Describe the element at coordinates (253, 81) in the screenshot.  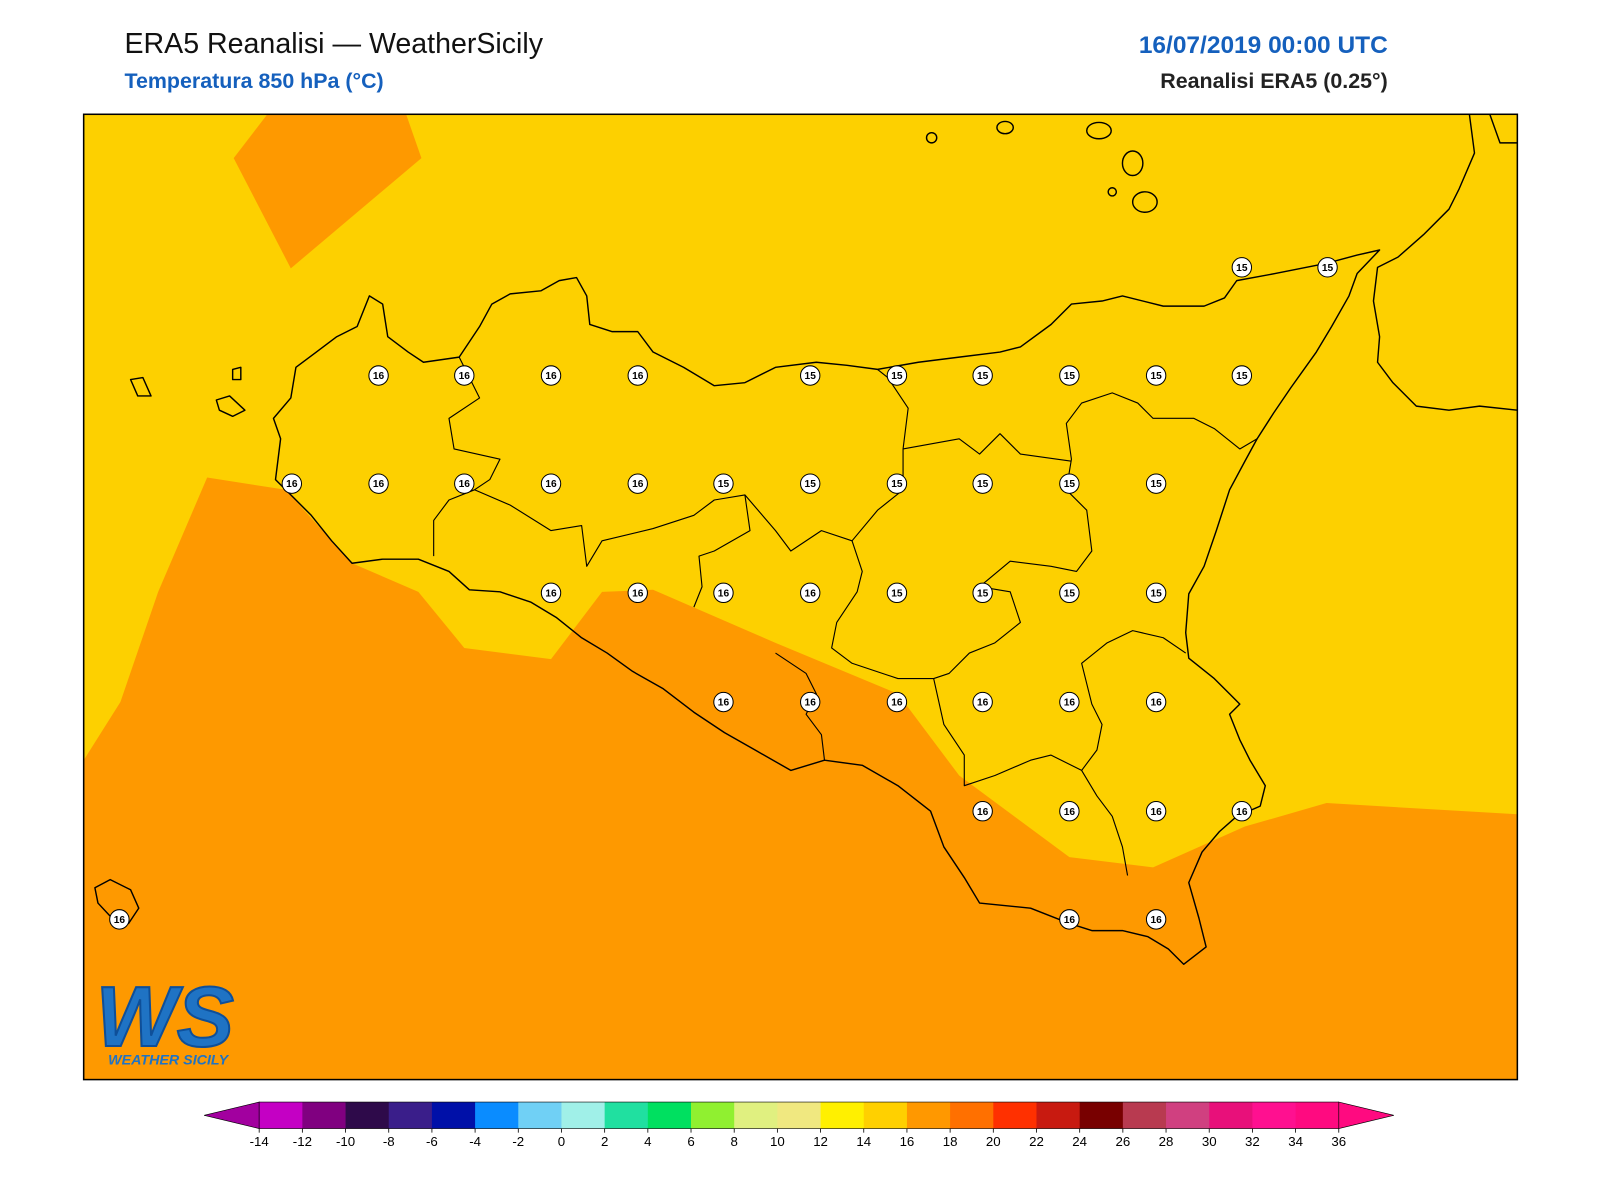
I see `subtitle: Temperatura 850 hPa (°C)` at that location.